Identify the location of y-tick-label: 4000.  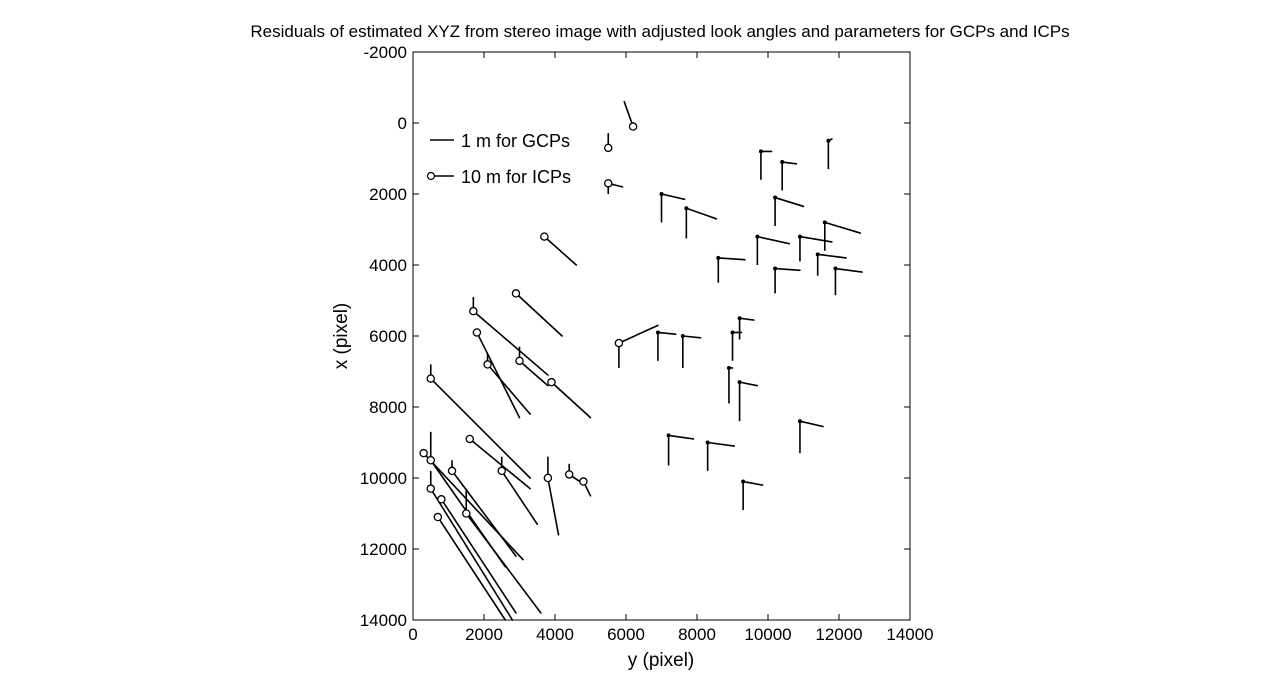
(388, 265).